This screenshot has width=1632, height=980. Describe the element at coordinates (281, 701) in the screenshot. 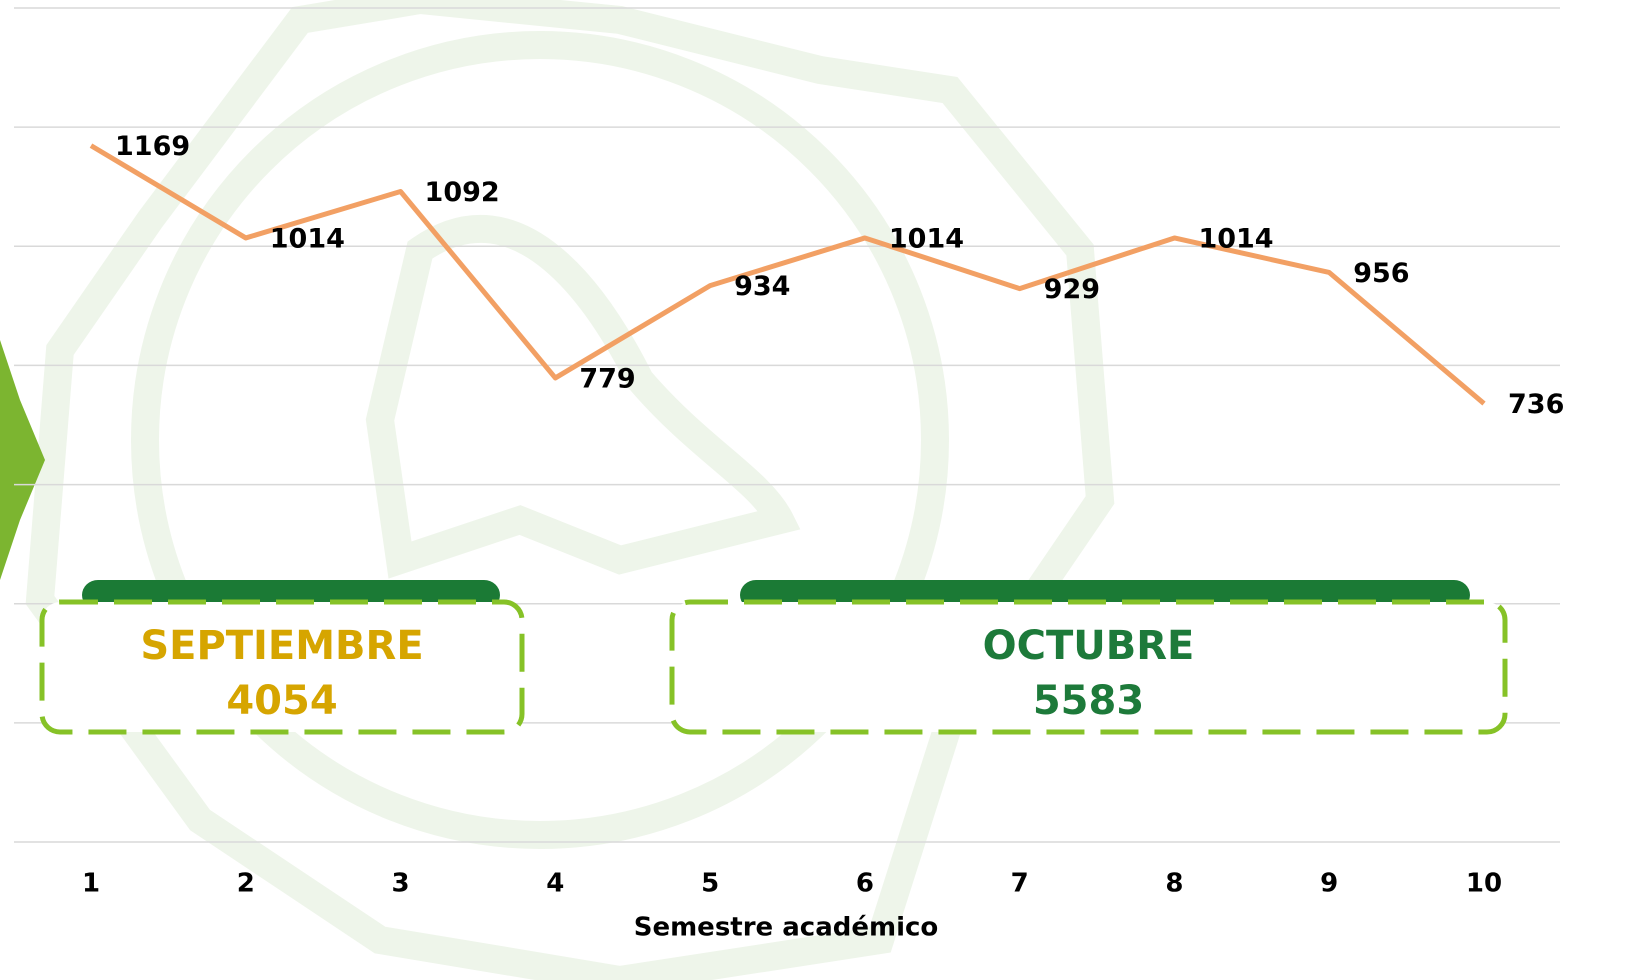

I see `annotation-value: 4054` at that location.